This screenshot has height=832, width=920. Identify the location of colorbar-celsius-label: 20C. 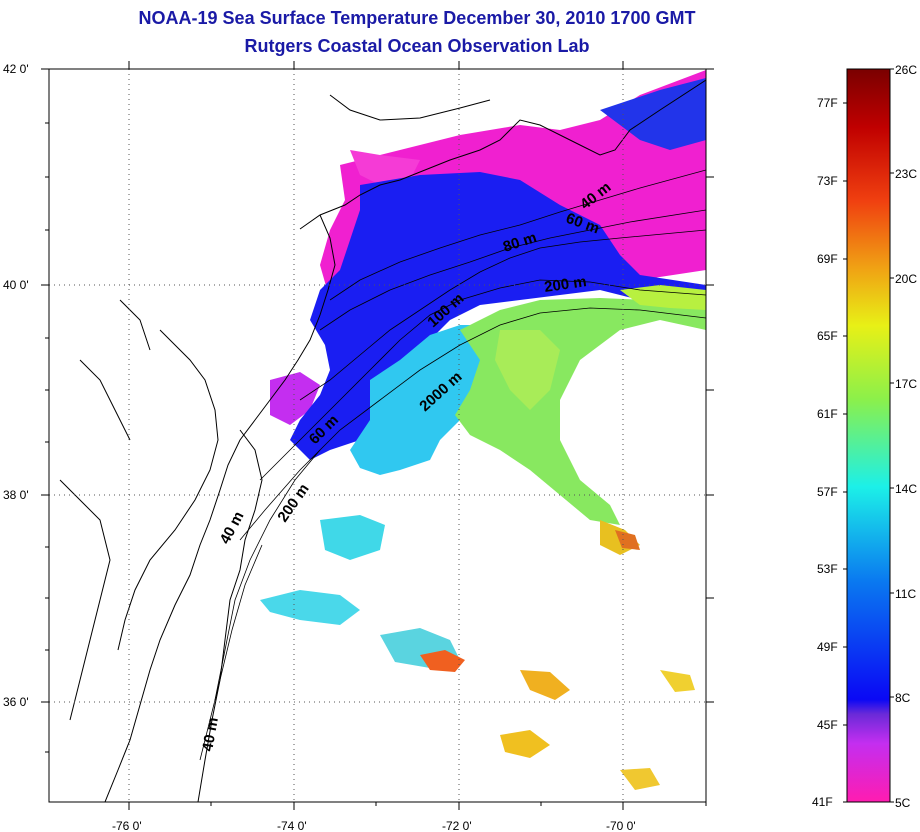
(906, 279).